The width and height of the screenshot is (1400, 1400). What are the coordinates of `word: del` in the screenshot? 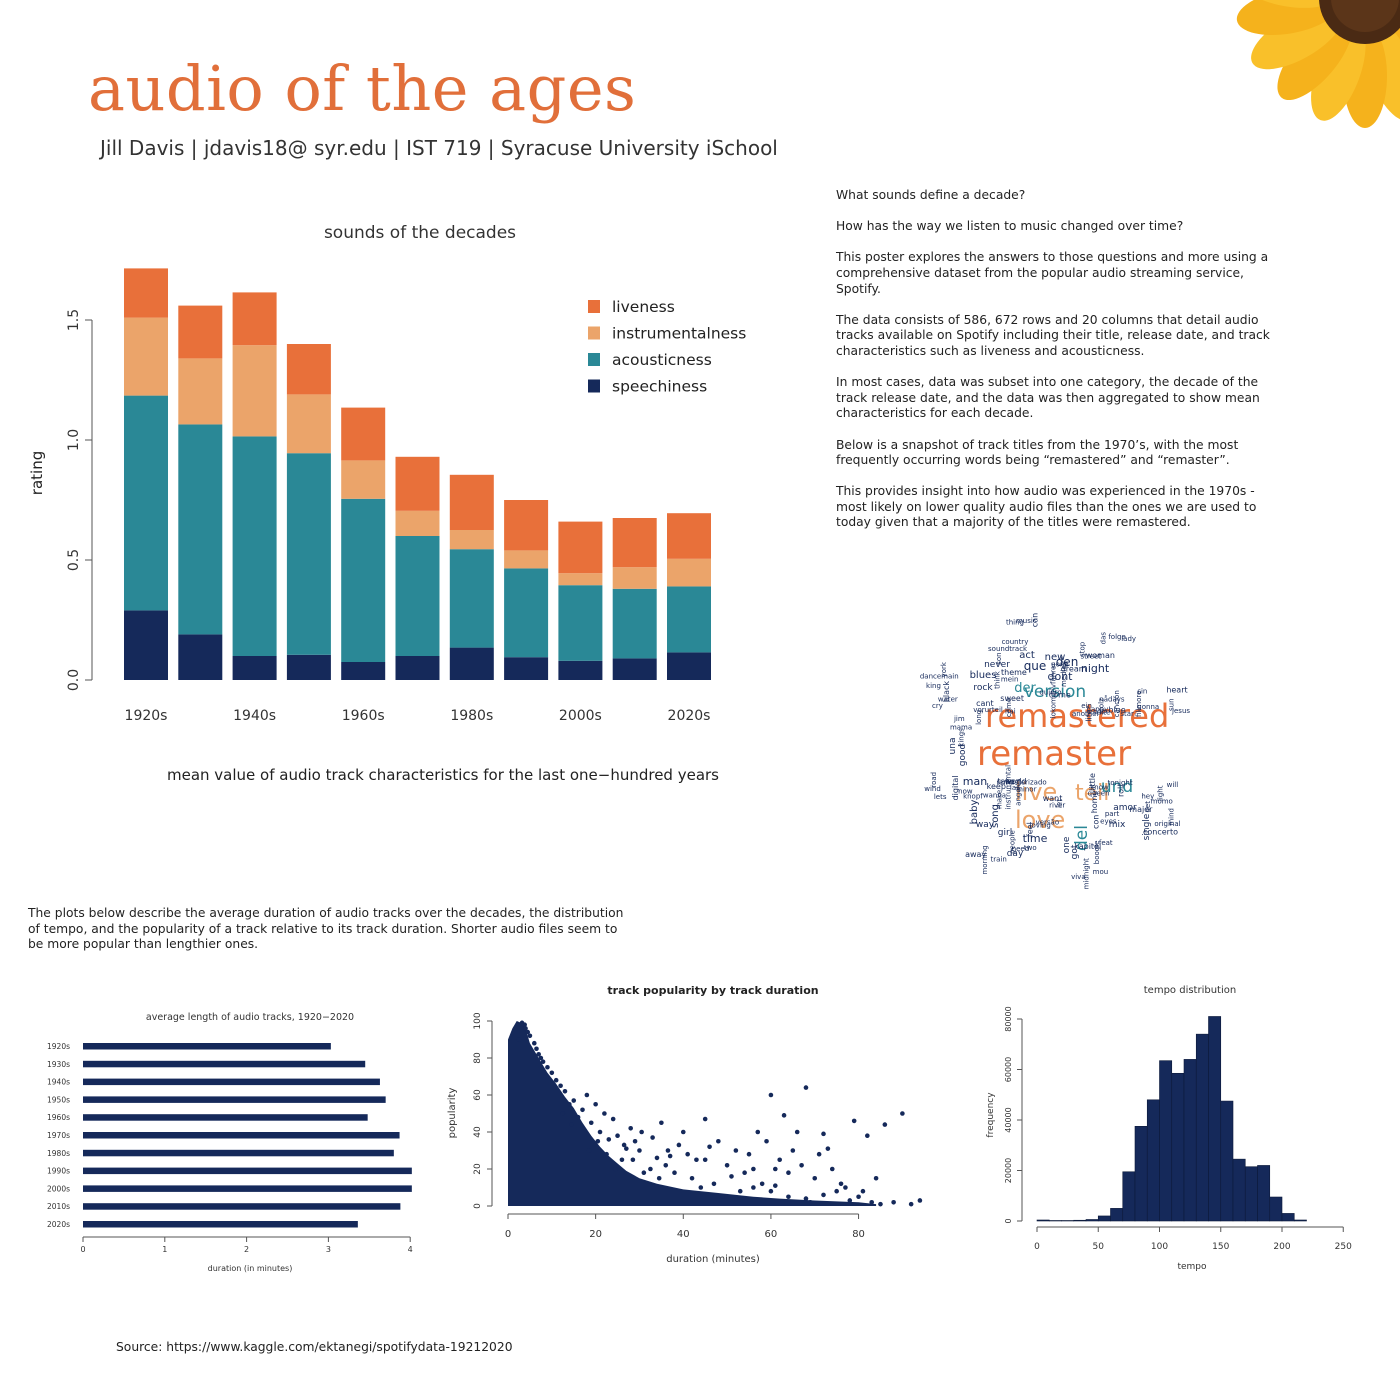 It's located at (1082, 838).